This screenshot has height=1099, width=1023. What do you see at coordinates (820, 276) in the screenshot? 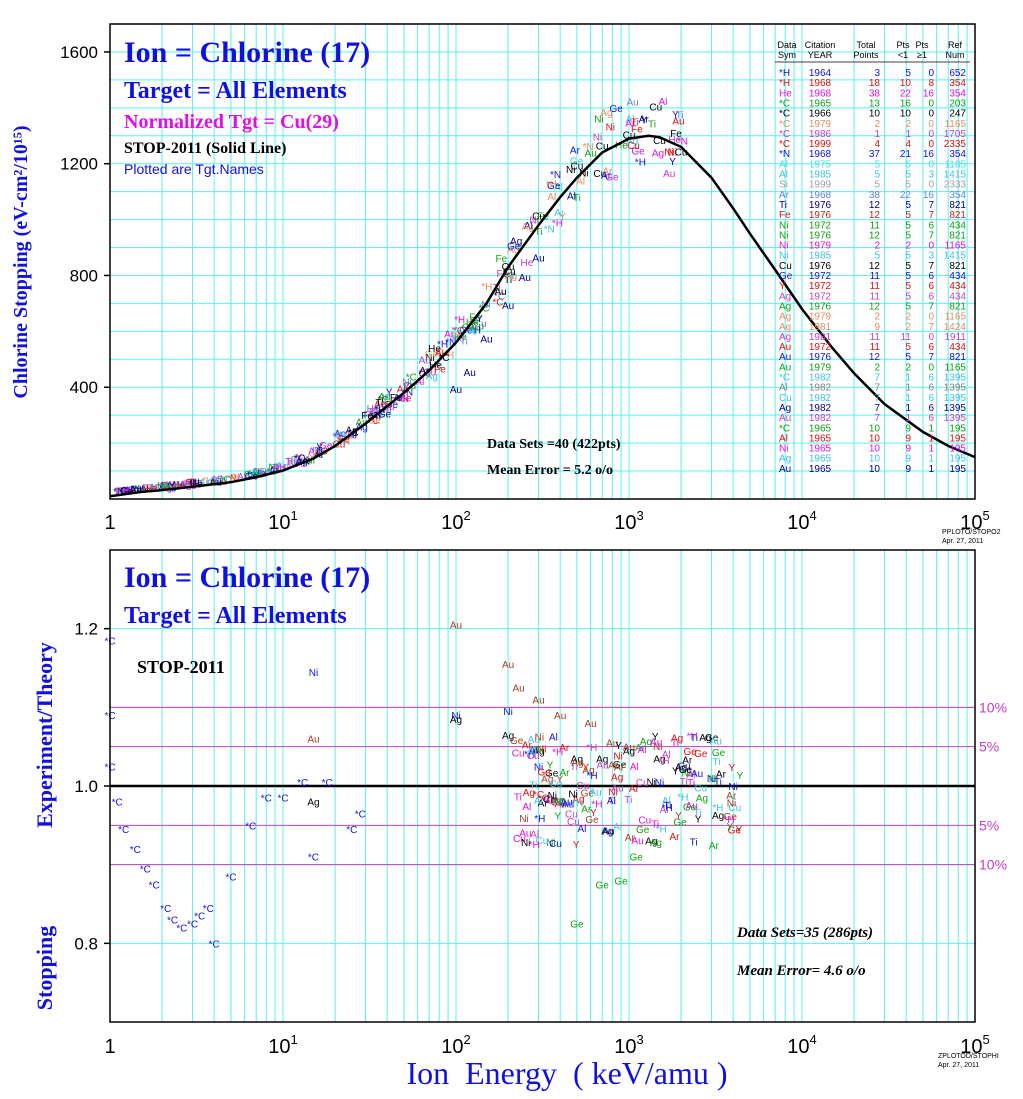
I see `table-cell: 1972` at bounding box center [820, 276].